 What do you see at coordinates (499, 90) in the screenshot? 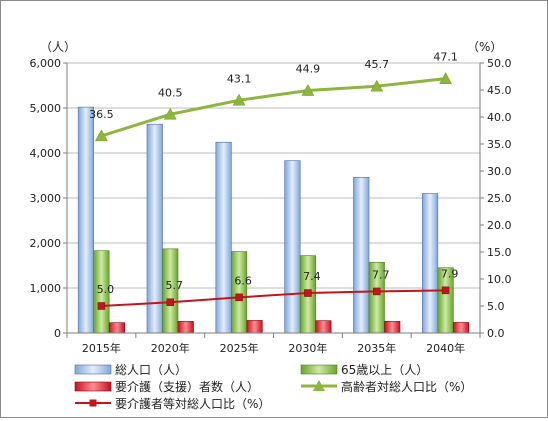
I see `right-tick-label: 45.0` at bounding box center [499, 90].